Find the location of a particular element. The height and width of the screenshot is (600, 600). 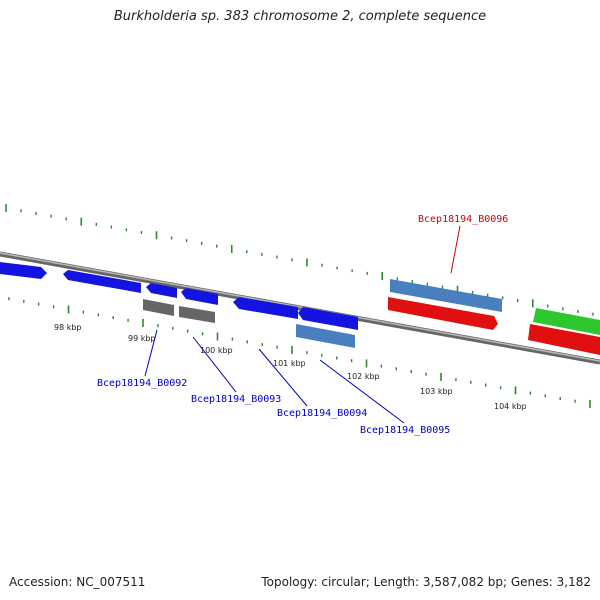

accession-text: Accession: NC_007511 is located at coordinates (77, 582).